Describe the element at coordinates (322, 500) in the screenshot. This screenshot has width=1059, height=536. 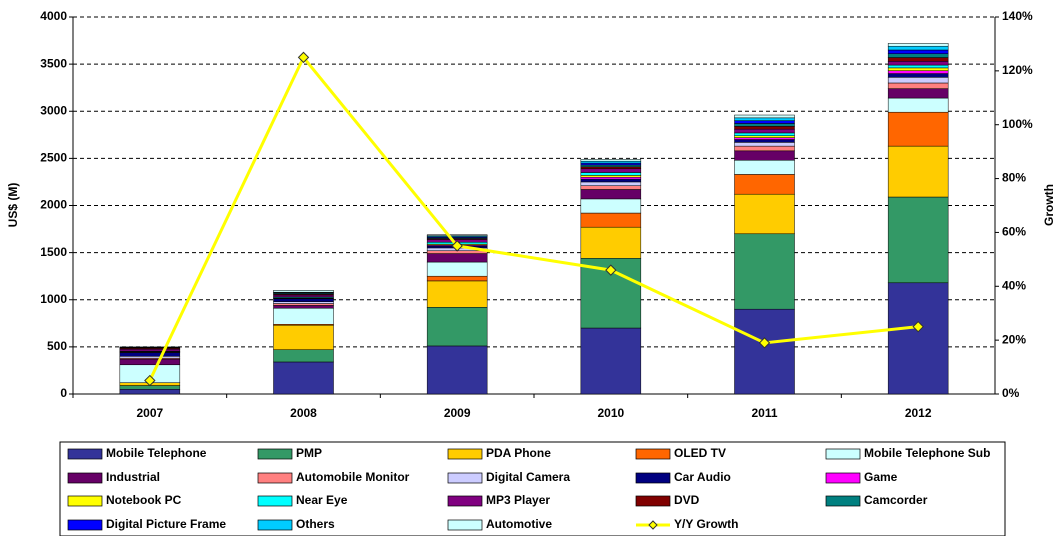
I see `legend-label: Near Eye` at that location.